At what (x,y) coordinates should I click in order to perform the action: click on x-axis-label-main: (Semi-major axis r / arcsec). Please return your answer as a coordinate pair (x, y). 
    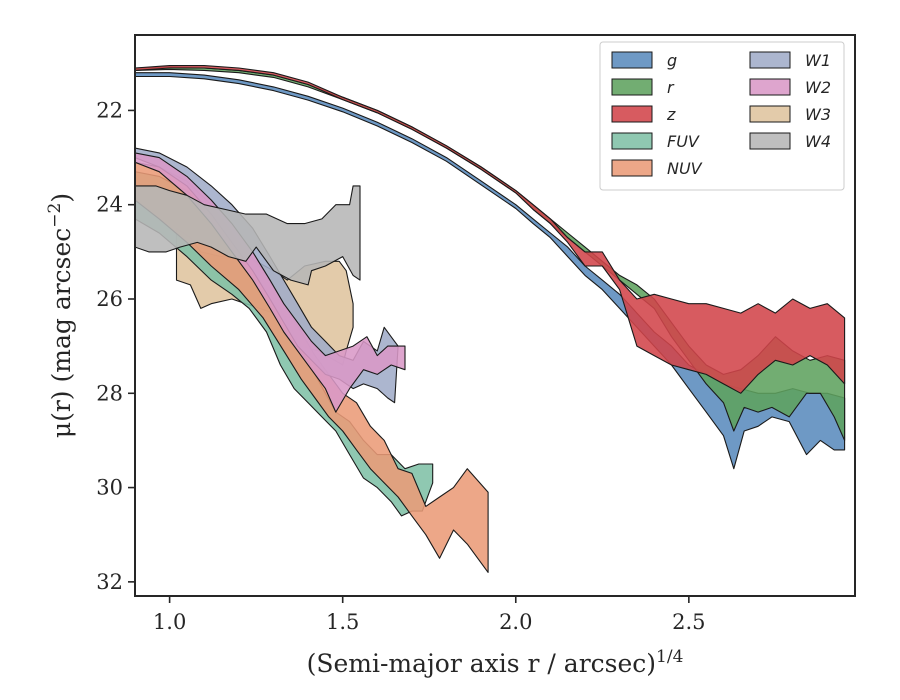
    Looking at the image, I should click on (481, 663).